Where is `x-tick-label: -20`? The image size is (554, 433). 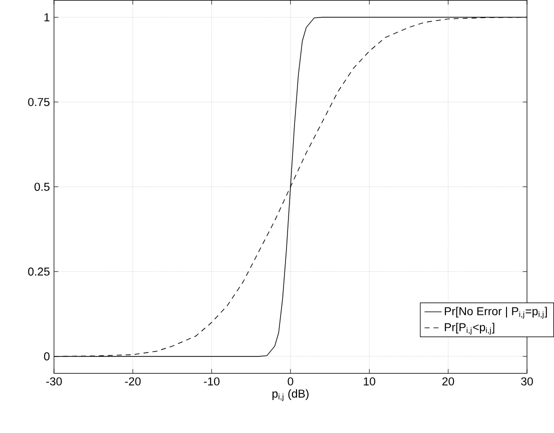
x-tick-label: -20 is located at coordinates (133, 381).